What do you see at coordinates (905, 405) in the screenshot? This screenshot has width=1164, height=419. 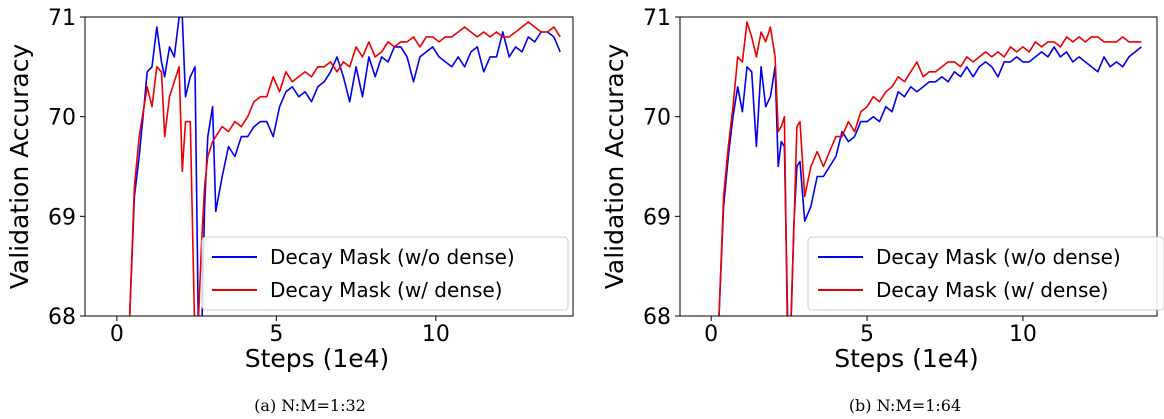 I see `subfigure-caption: (b) N:M=1:64` at bounding box center [905, 405].